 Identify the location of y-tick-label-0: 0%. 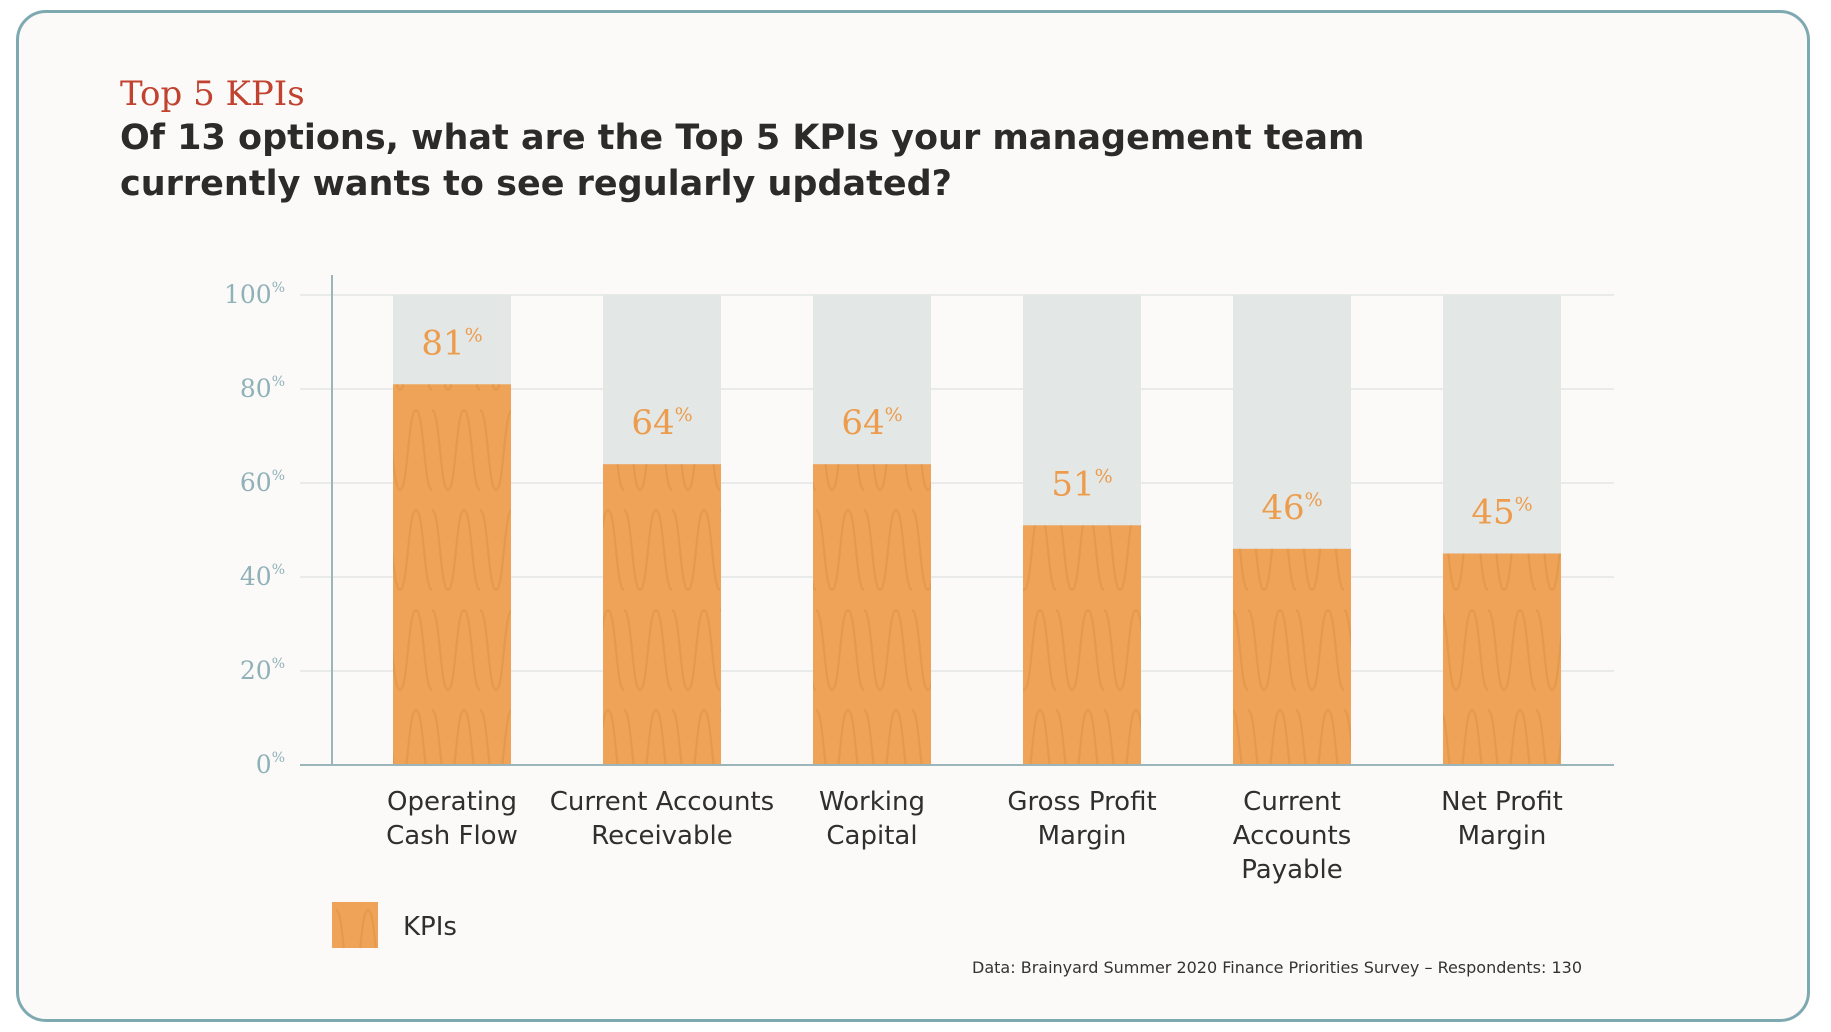
(270, 764).